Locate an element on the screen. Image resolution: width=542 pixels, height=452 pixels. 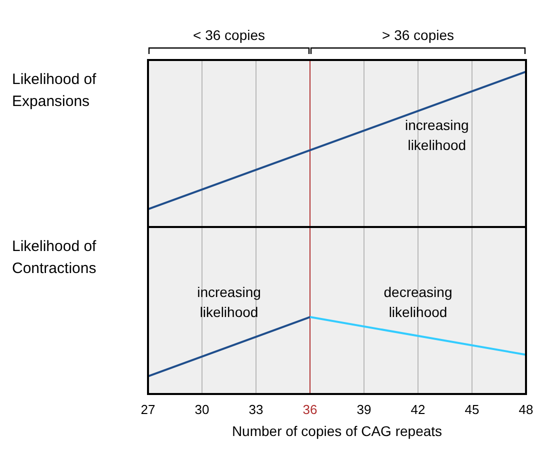
x-axis-title: Number of copies of CAG repeats is located at coordinates (337, 431).